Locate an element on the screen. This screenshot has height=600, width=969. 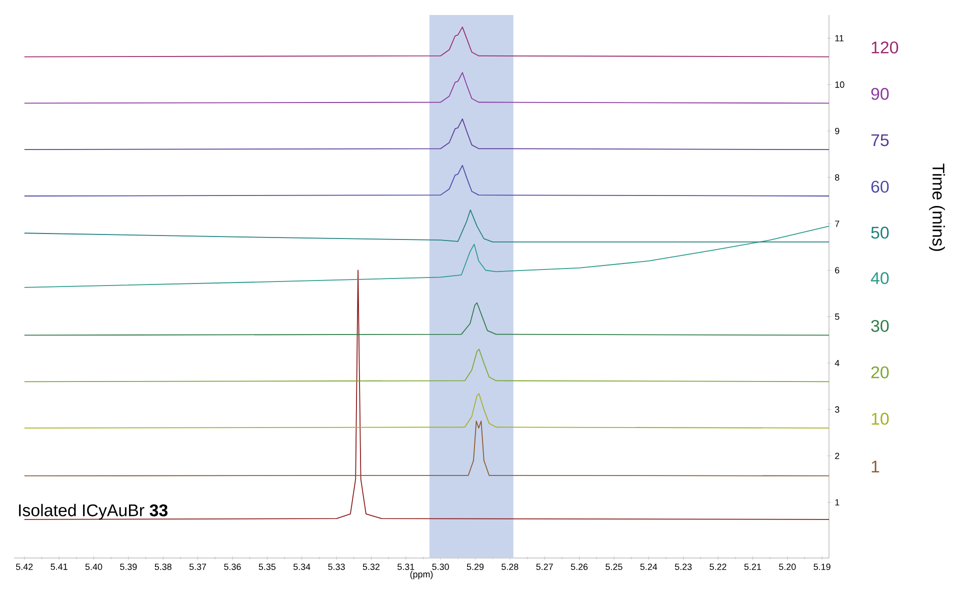
text: 10 is located at coordinates (880, 418).